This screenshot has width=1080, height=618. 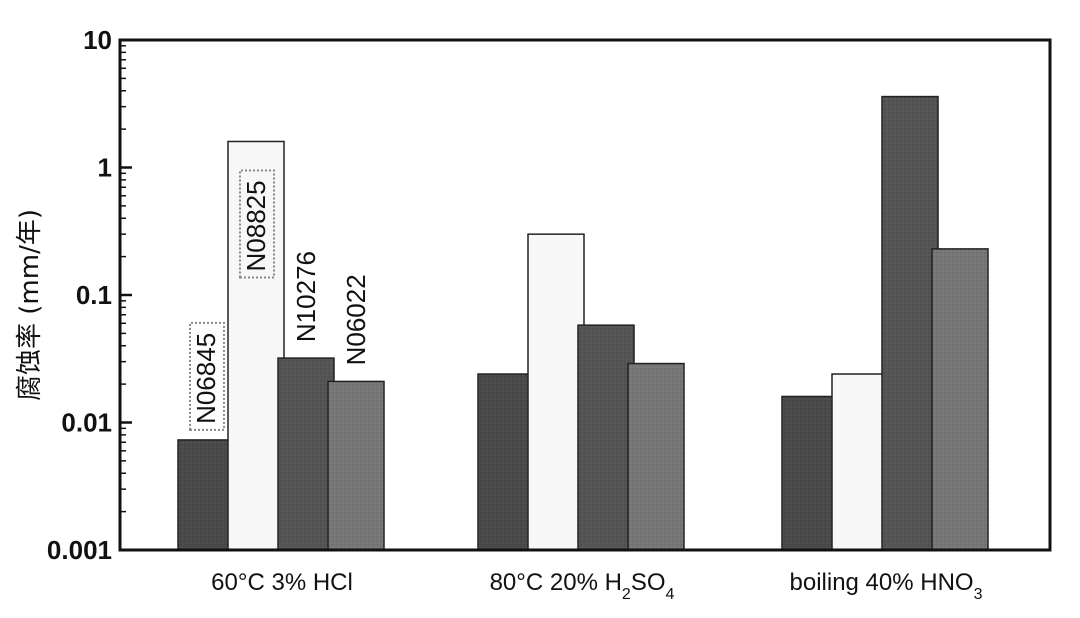 I want to click on y-tick-label: 0.01, so click(x=86, y=423).